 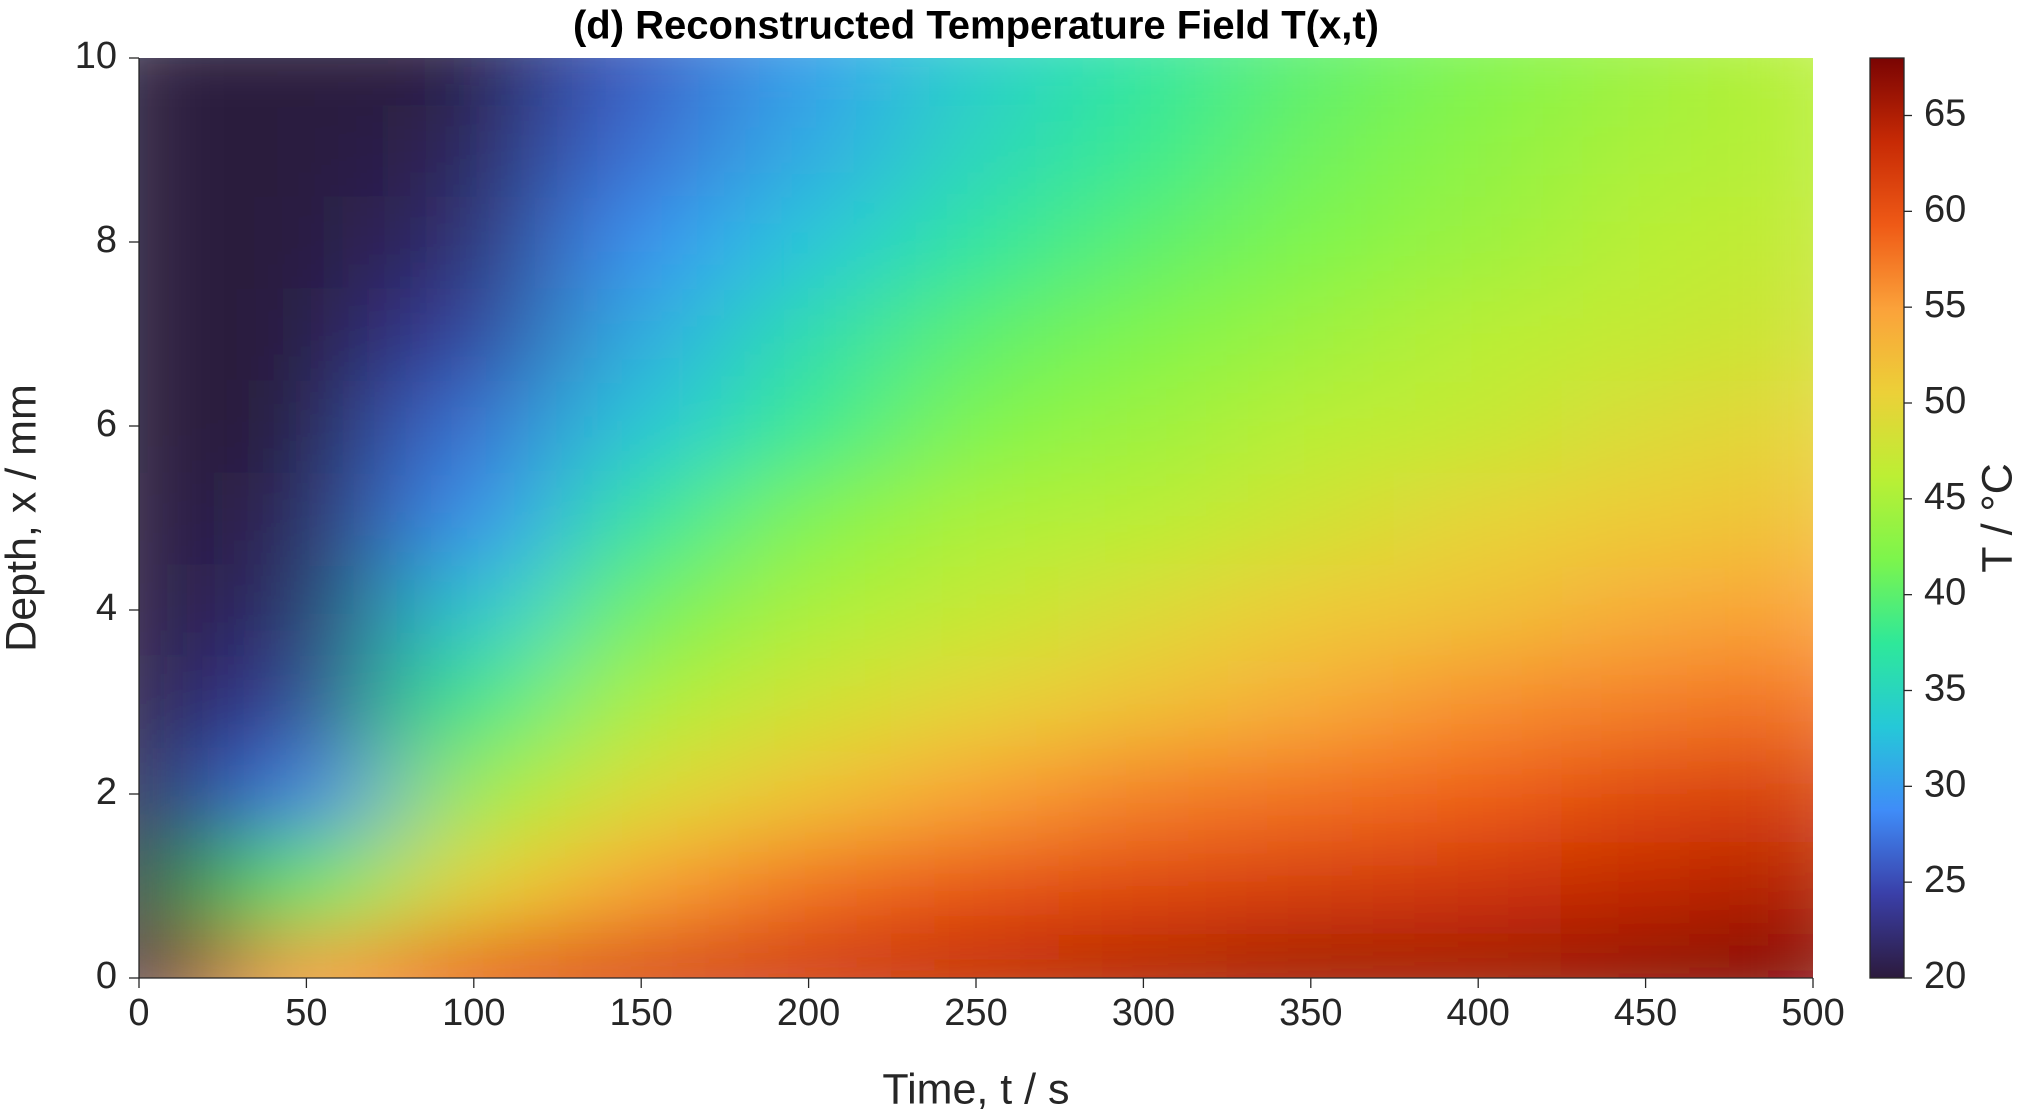 I want to click on colorbar-tick-label: 65, so click(x=1945, y=114).